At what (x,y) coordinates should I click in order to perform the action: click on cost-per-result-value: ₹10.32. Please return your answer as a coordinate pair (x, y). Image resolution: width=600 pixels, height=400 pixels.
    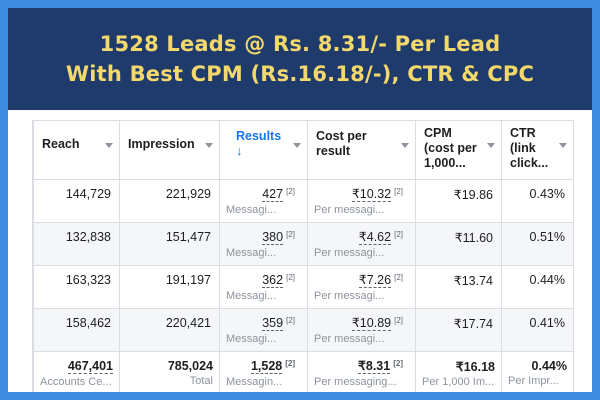
    Looking at the image, I should click on (371, 194).